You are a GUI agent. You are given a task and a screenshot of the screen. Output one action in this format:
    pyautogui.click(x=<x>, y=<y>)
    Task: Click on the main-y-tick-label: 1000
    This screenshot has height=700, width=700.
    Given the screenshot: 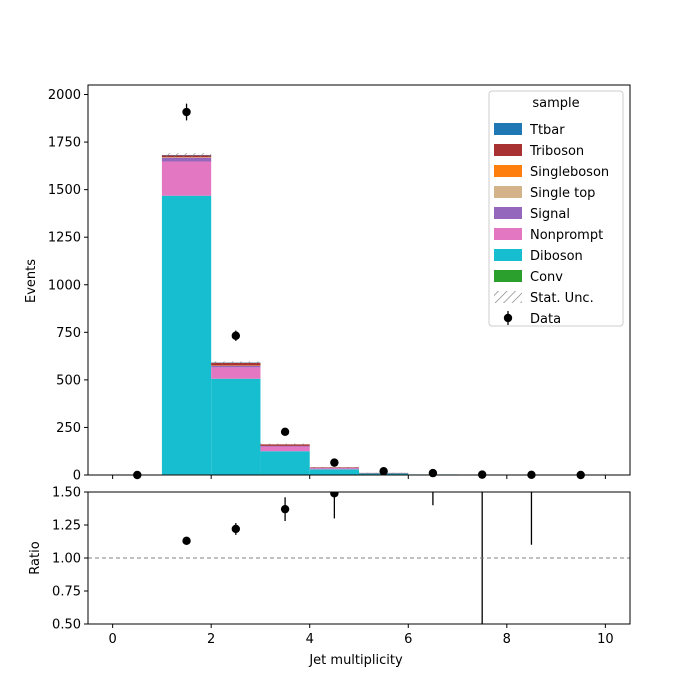 What is the action you would take?
    pyautogui.click(x=64, y=285)
    